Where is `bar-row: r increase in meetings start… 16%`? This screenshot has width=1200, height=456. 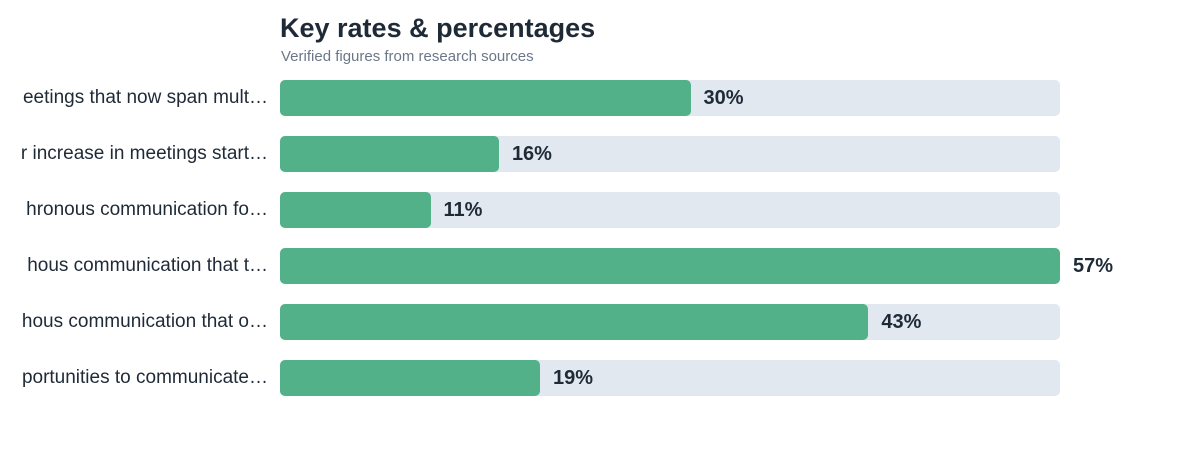
bar-row: r increase in meetings start… 16% is located at coordinates (600, 154).